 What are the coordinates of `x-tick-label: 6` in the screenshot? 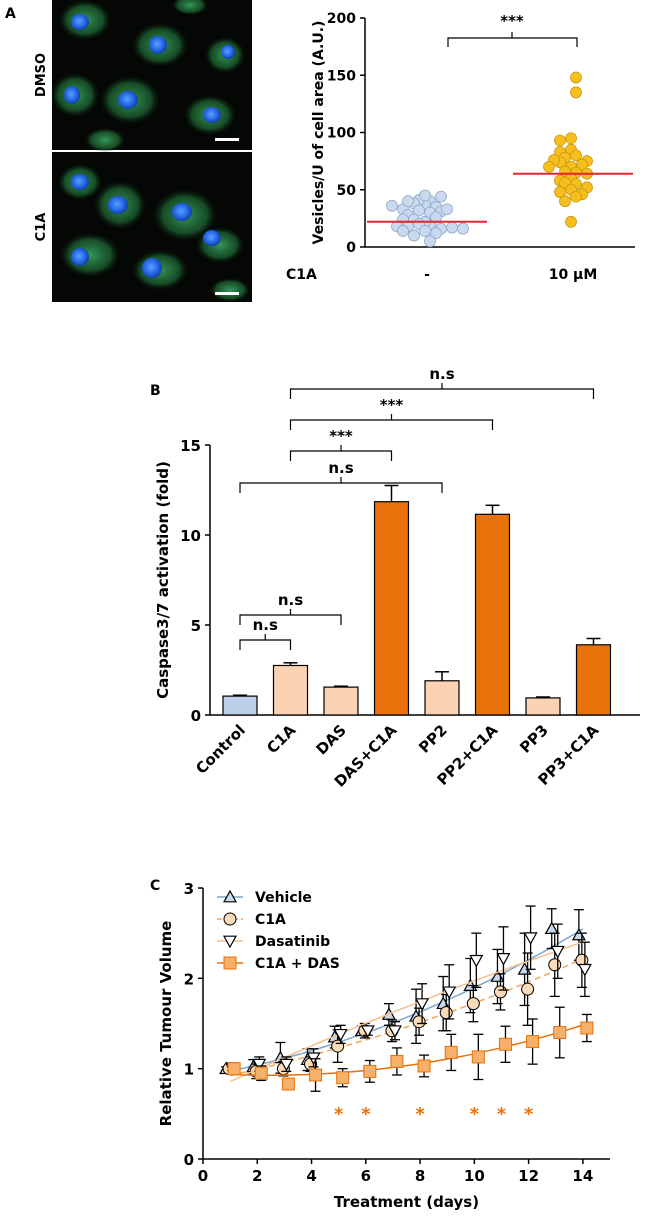 It's located at (366, 1176).